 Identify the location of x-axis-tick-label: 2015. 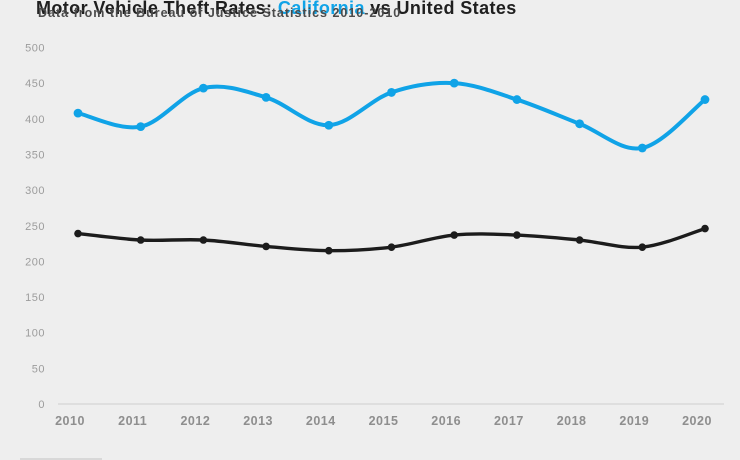
(384, 421).